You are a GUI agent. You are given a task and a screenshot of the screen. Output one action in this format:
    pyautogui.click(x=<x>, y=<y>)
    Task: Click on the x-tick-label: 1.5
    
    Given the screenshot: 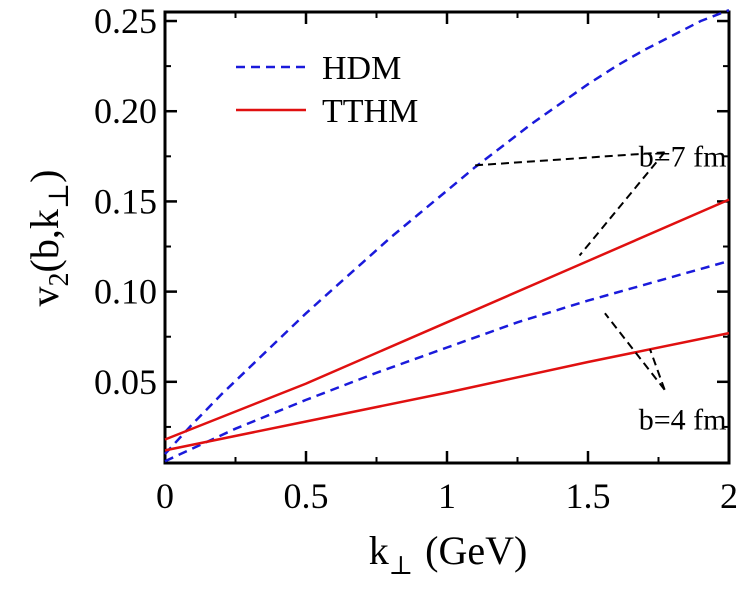 What is the action you would take?
    pyautogui.click(x=588, y=496)
    